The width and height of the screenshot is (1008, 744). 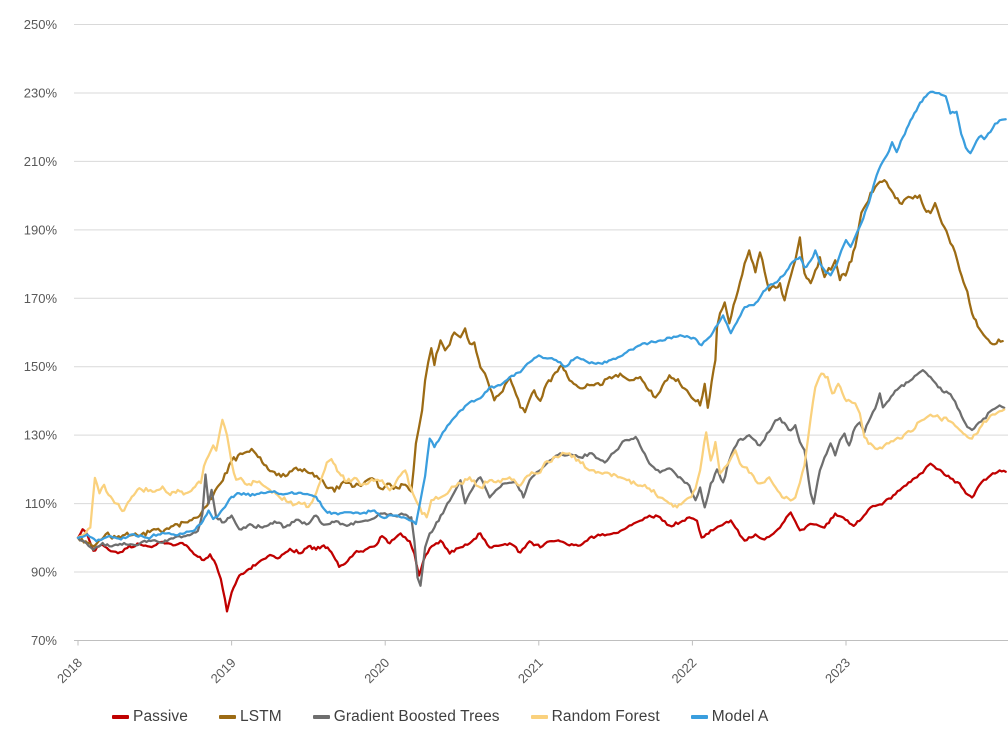 I want to click on x-axis-label: 2021, so click(x=530, y=670).